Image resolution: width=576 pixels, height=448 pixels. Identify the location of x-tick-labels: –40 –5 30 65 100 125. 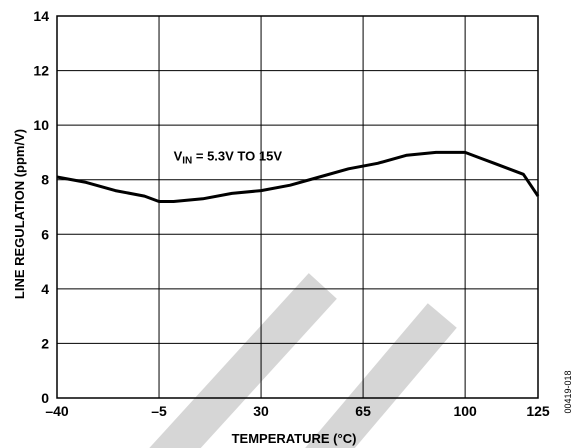
(297, 411).